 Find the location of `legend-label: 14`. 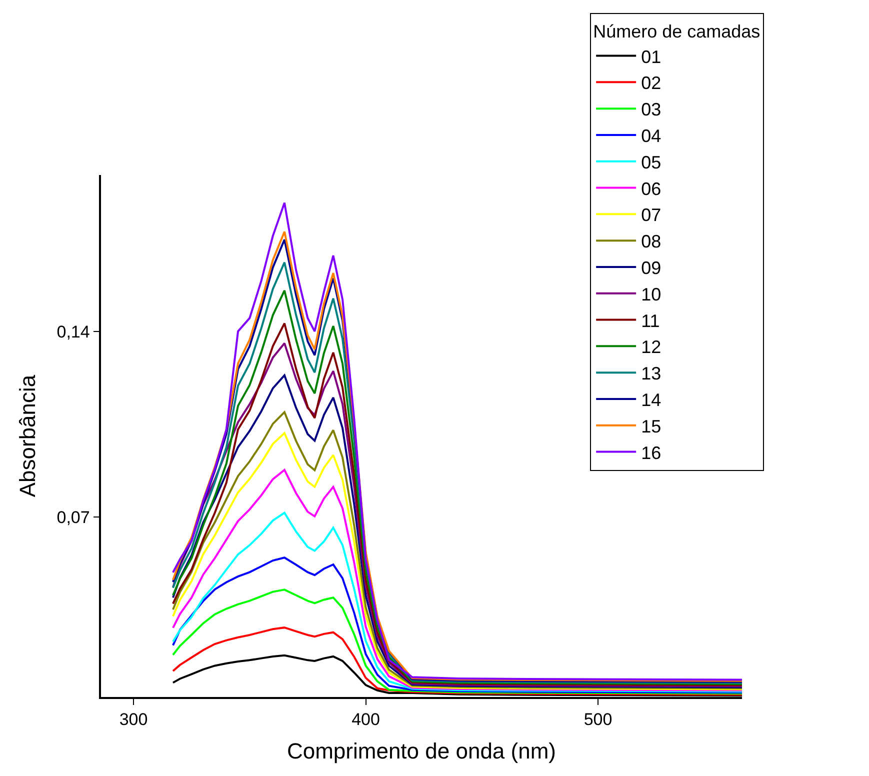

legend-label: 14 is located at coordinates (651, 400).